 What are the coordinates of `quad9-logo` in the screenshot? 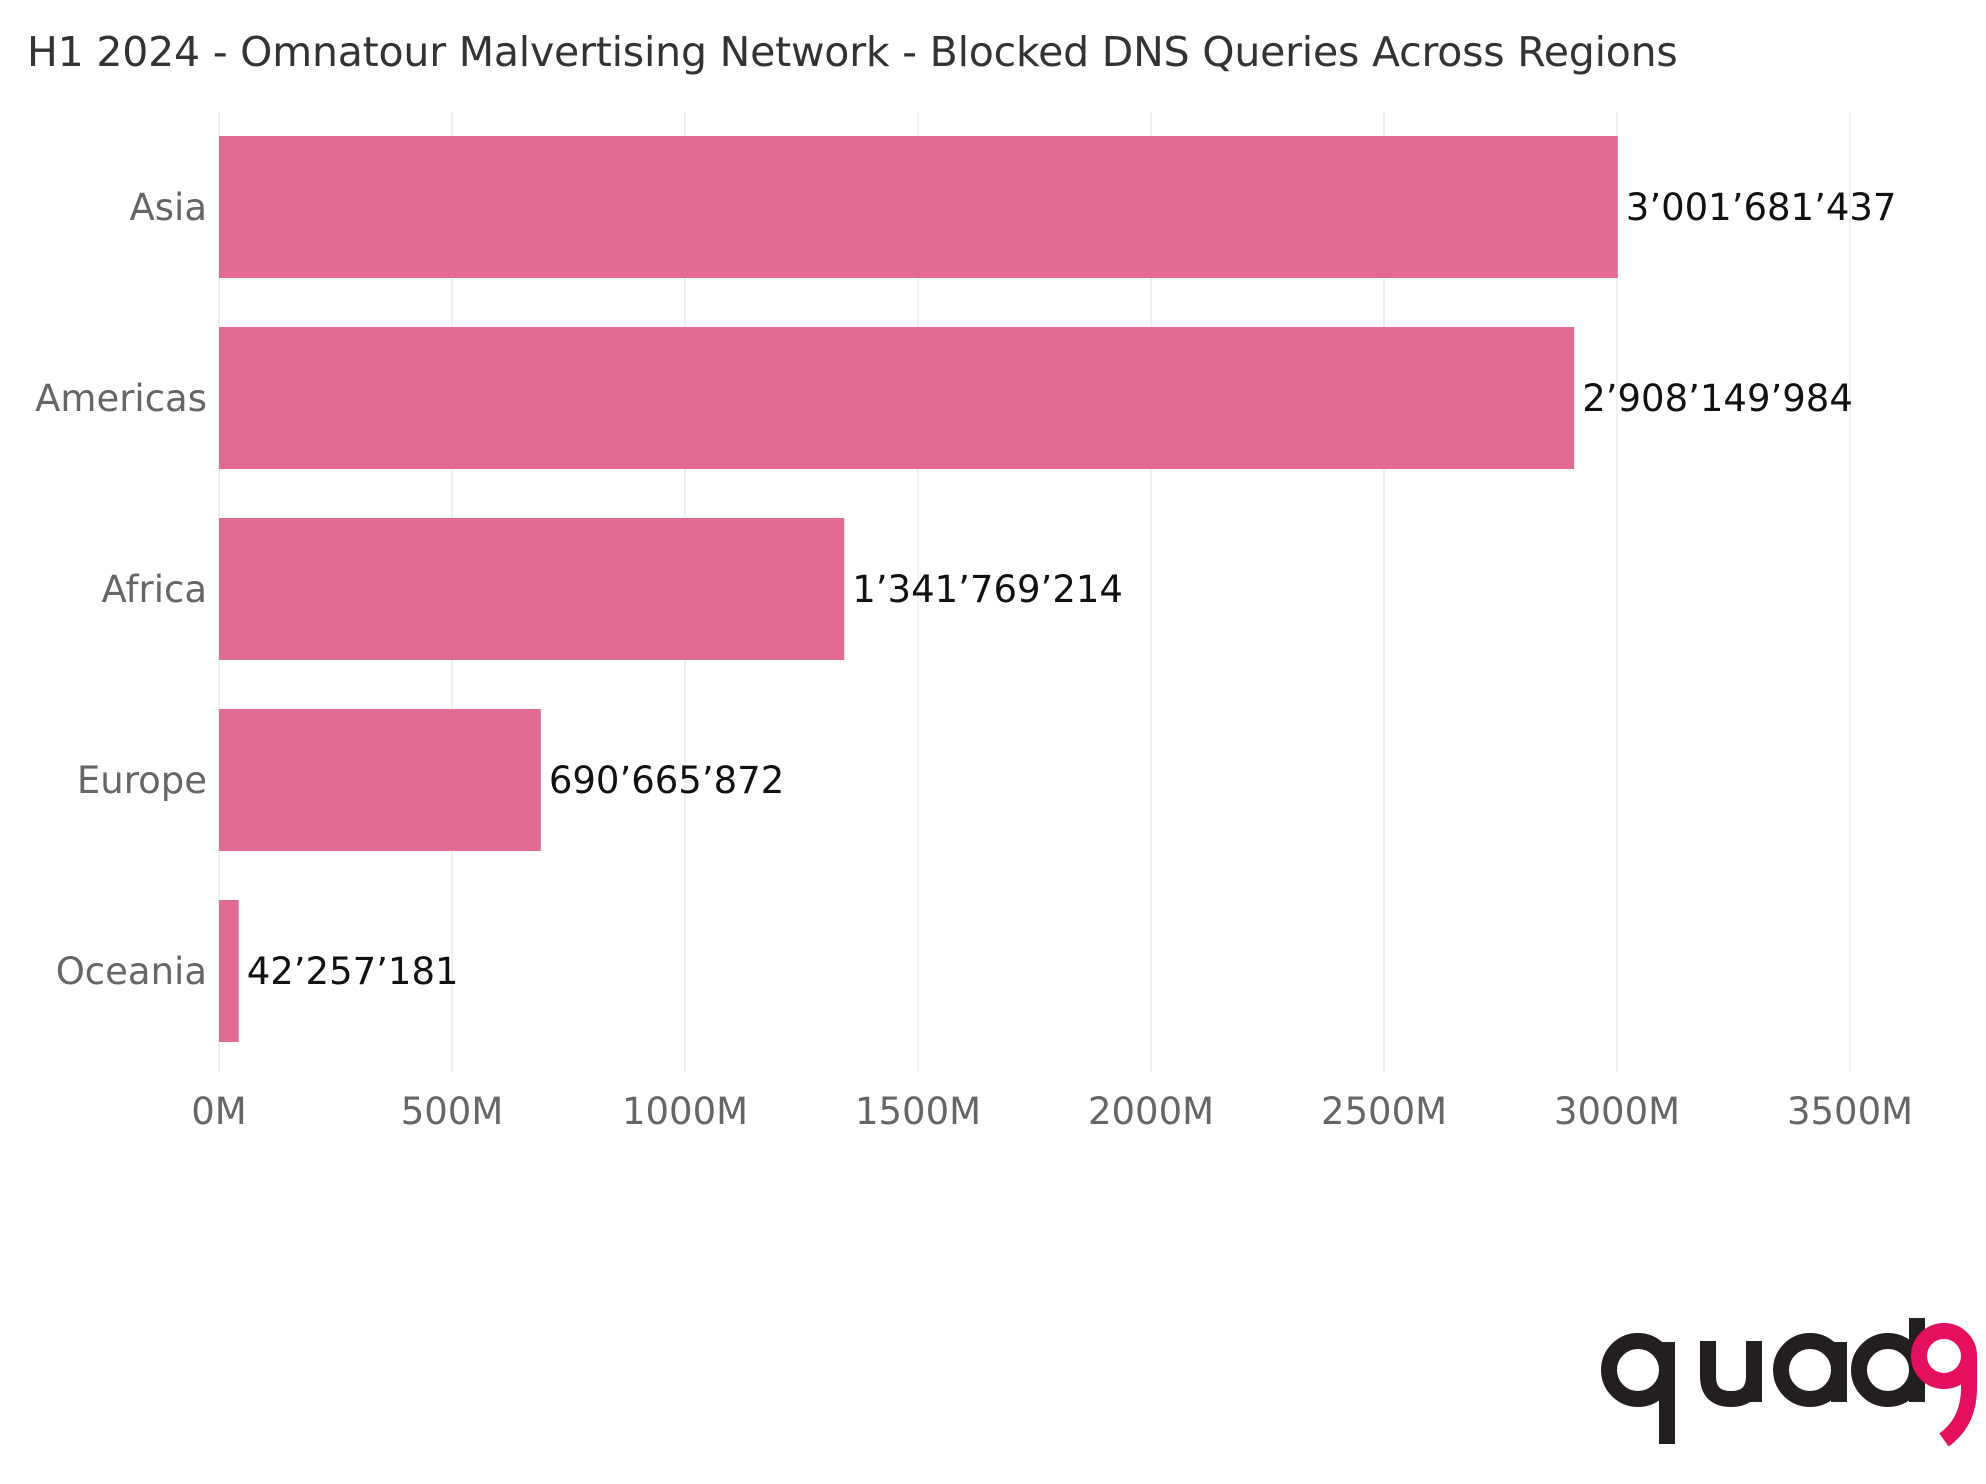 It's located at (1788, 1385).